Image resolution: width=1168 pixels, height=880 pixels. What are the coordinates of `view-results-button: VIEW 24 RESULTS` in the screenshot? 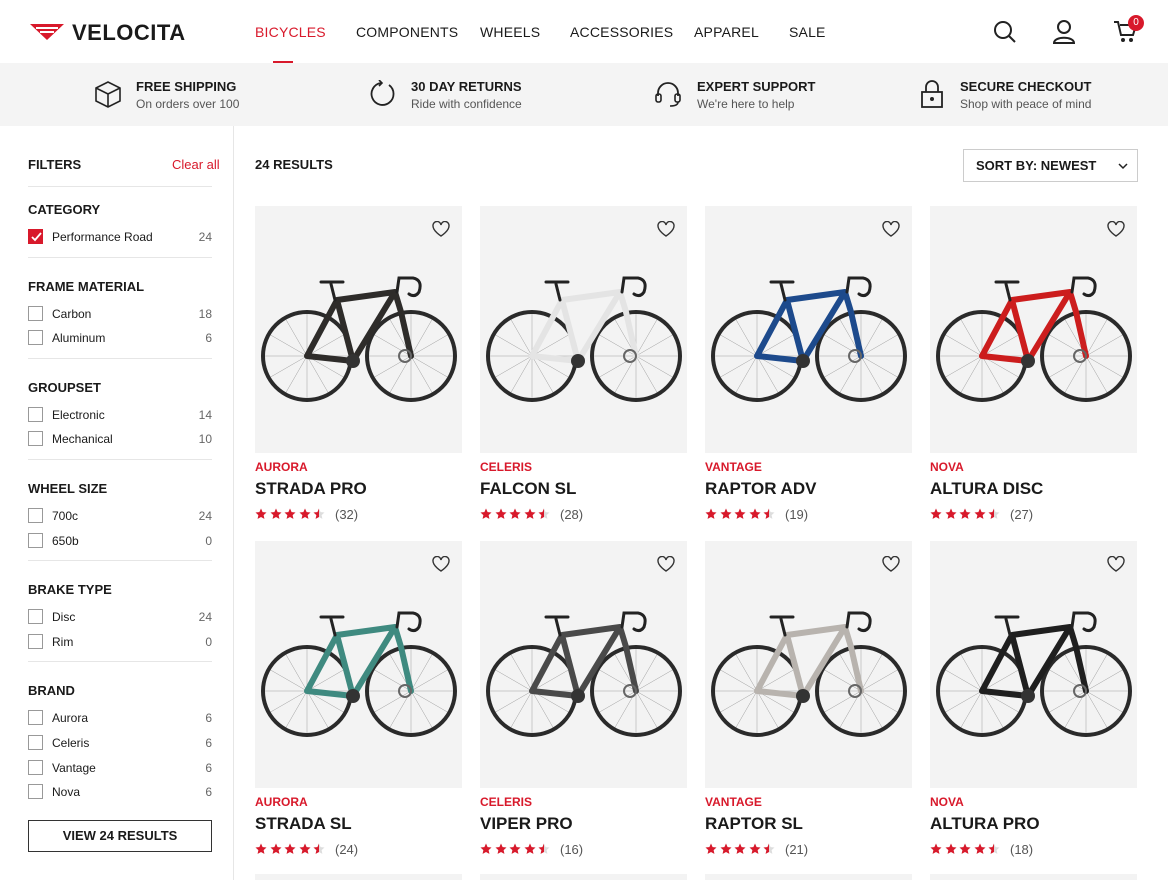 It's located at (120, 836).